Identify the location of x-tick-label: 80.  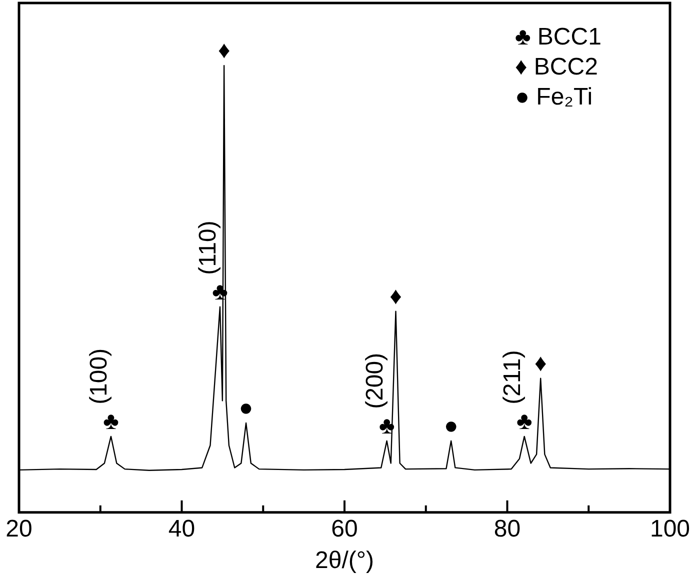
(507, 528).